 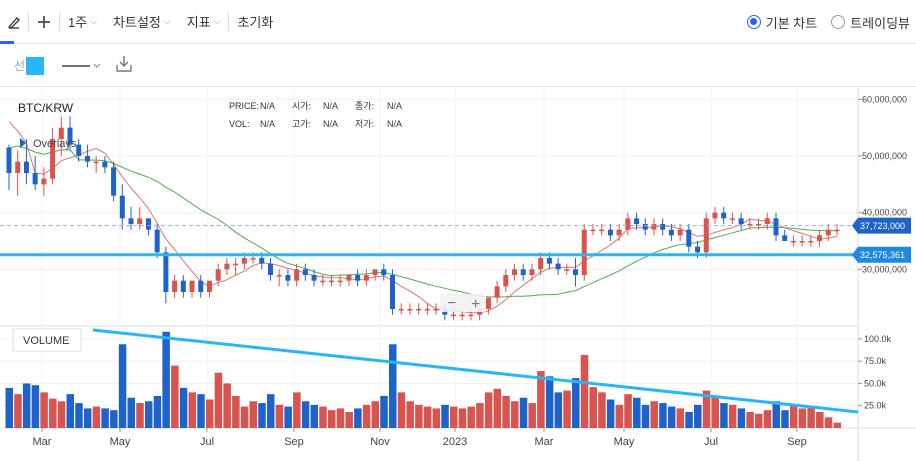 What do you see at coordinates (294, 442) in the screenshot?
I see `time-tick-label: Sep` at bounding box center [294, 442].